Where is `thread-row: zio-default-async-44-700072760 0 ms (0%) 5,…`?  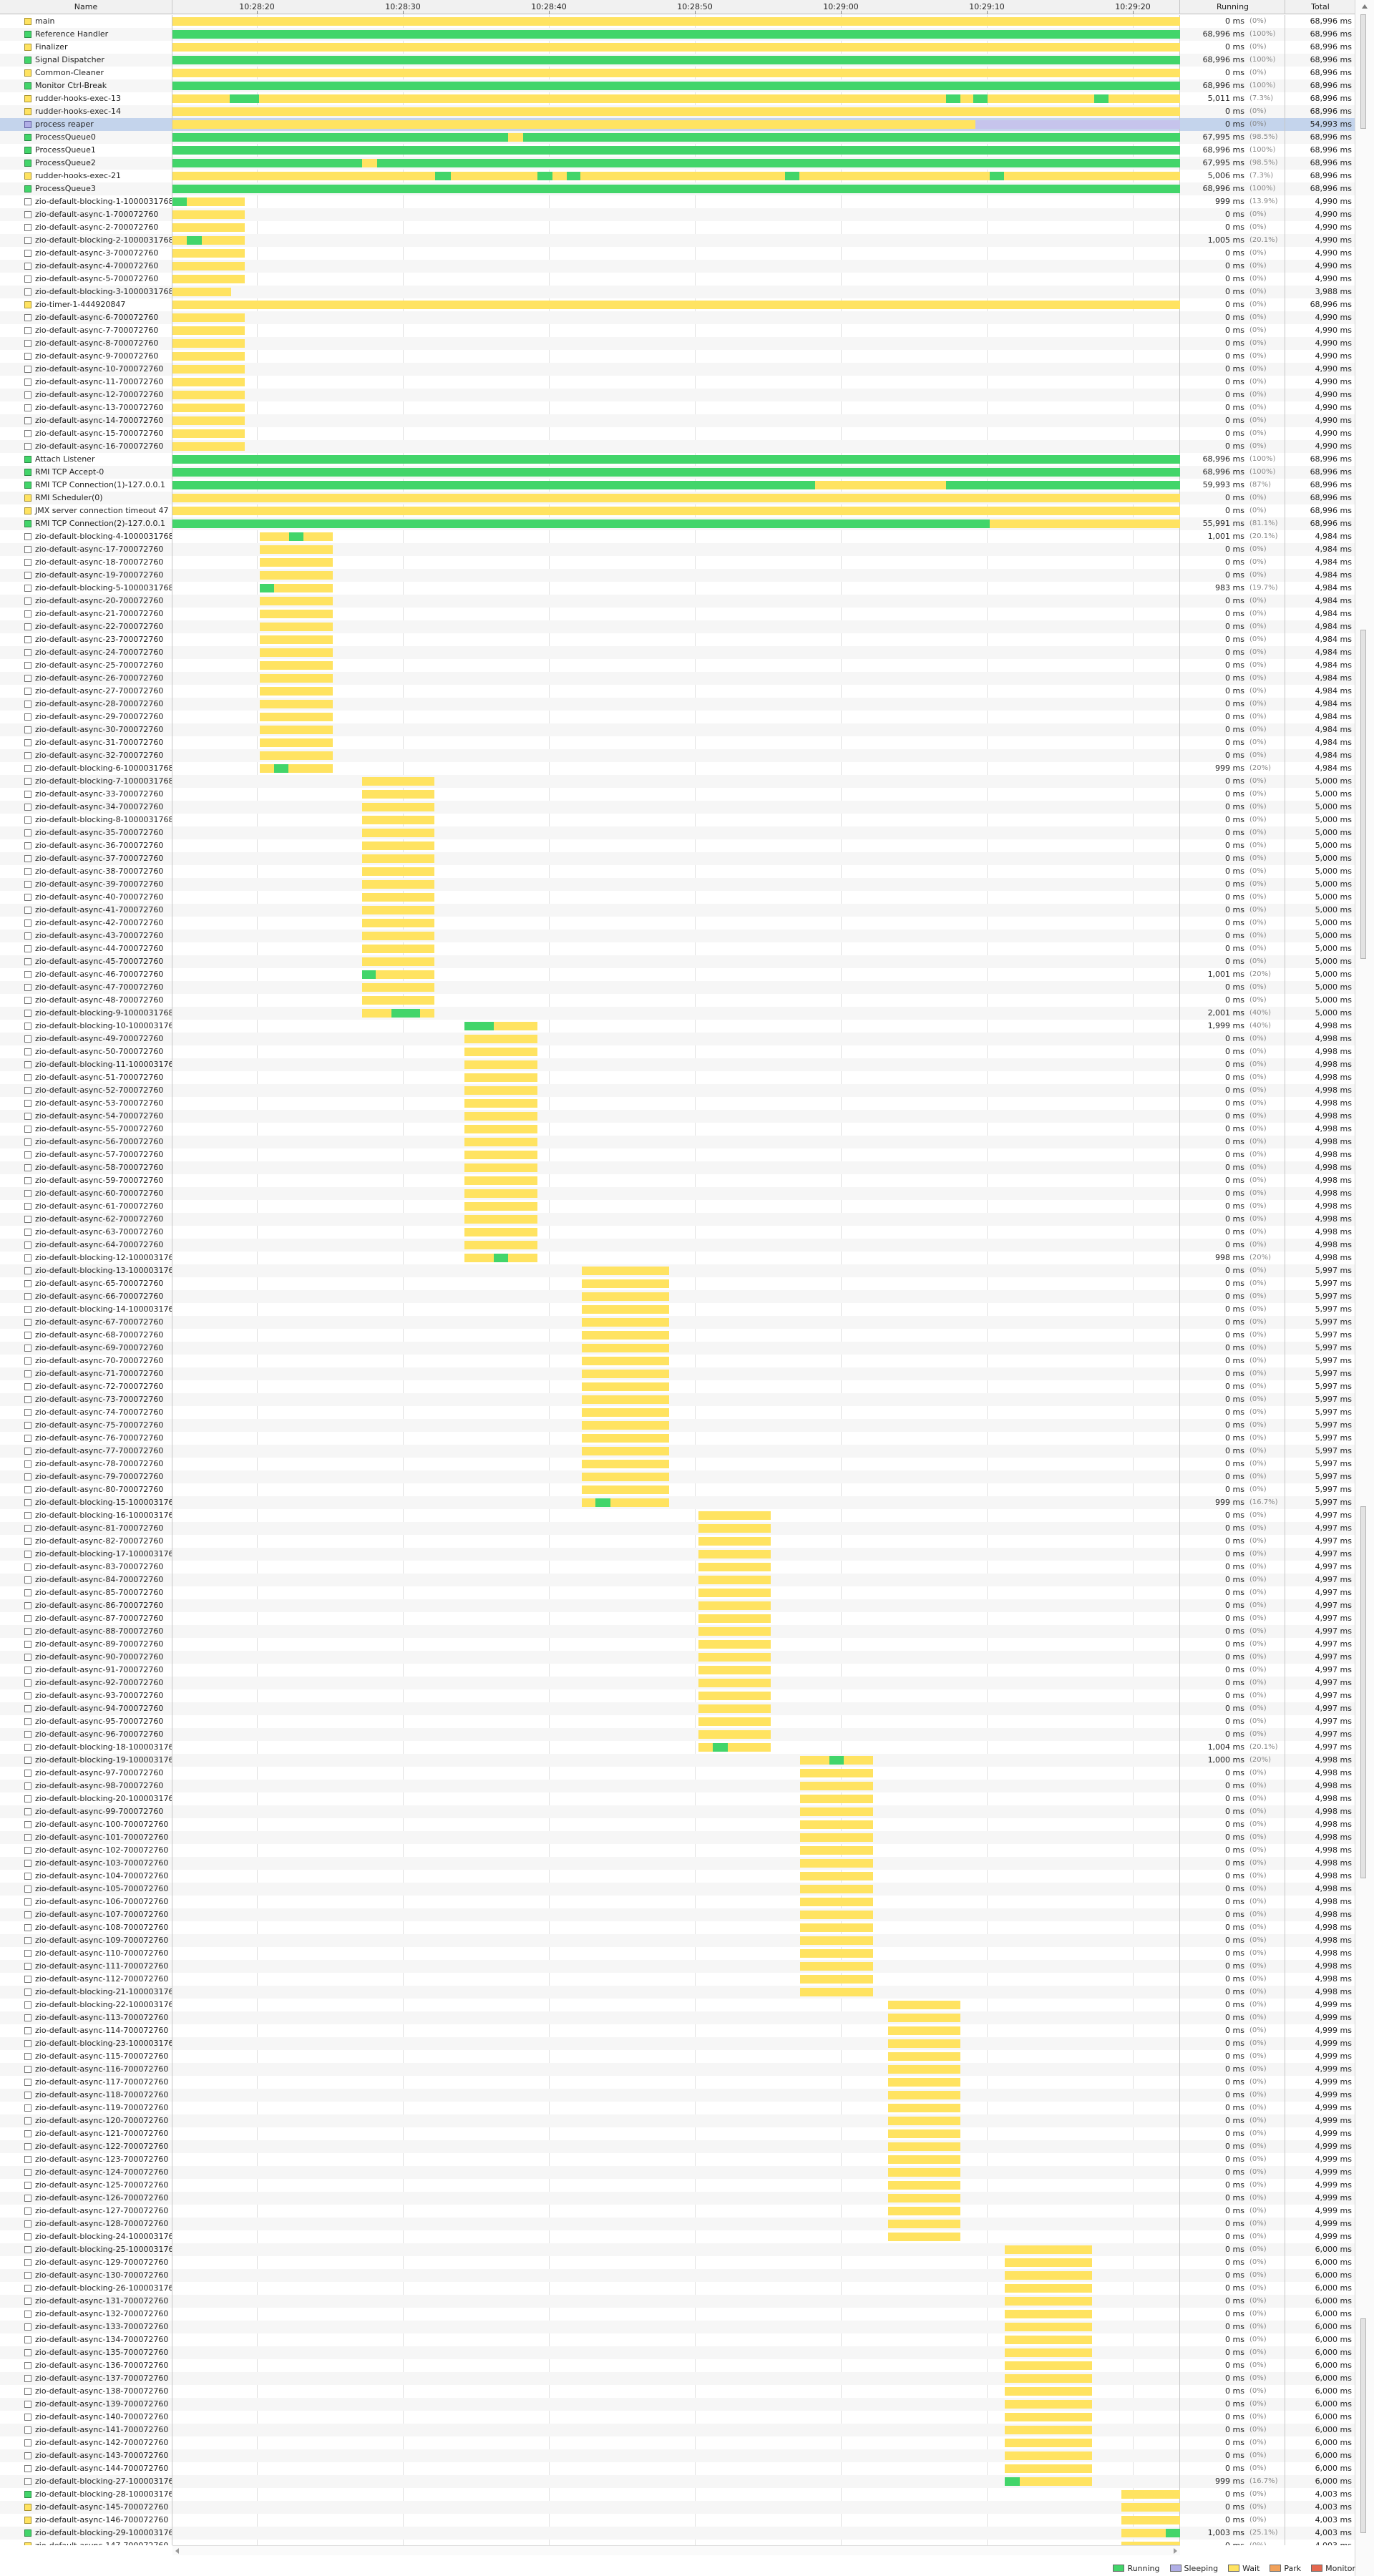 thread-row: zio-default-async-44-700072760 0 ms (0%) 5,… is located at coordinates (677, 948).